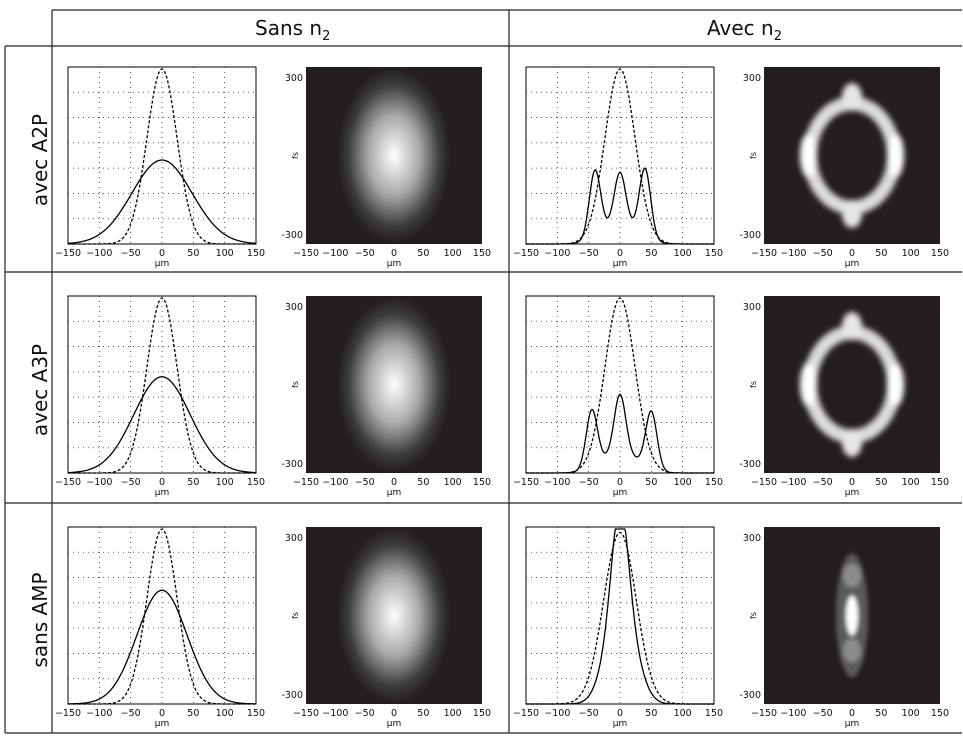 Image resolution: width=963 pixels, height=737 pixels. I want to click on subscript-2: 2, so click(777, 36).